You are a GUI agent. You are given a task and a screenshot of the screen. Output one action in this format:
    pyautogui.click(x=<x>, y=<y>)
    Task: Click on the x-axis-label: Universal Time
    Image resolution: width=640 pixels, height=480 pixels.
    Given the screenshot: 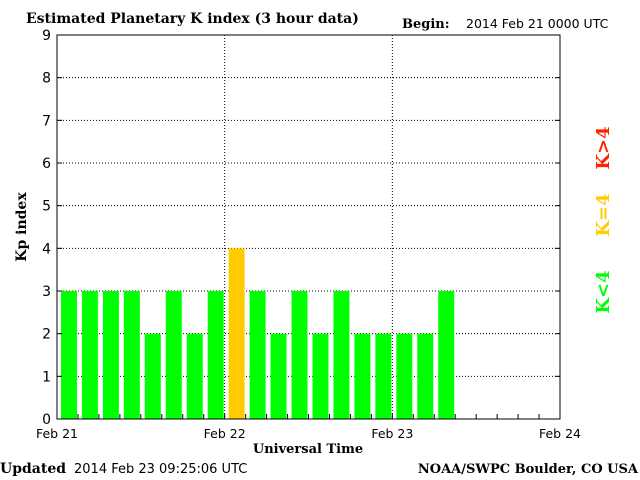 What is the action you would take?
    pyautogui.click(x=308, y=449)
    